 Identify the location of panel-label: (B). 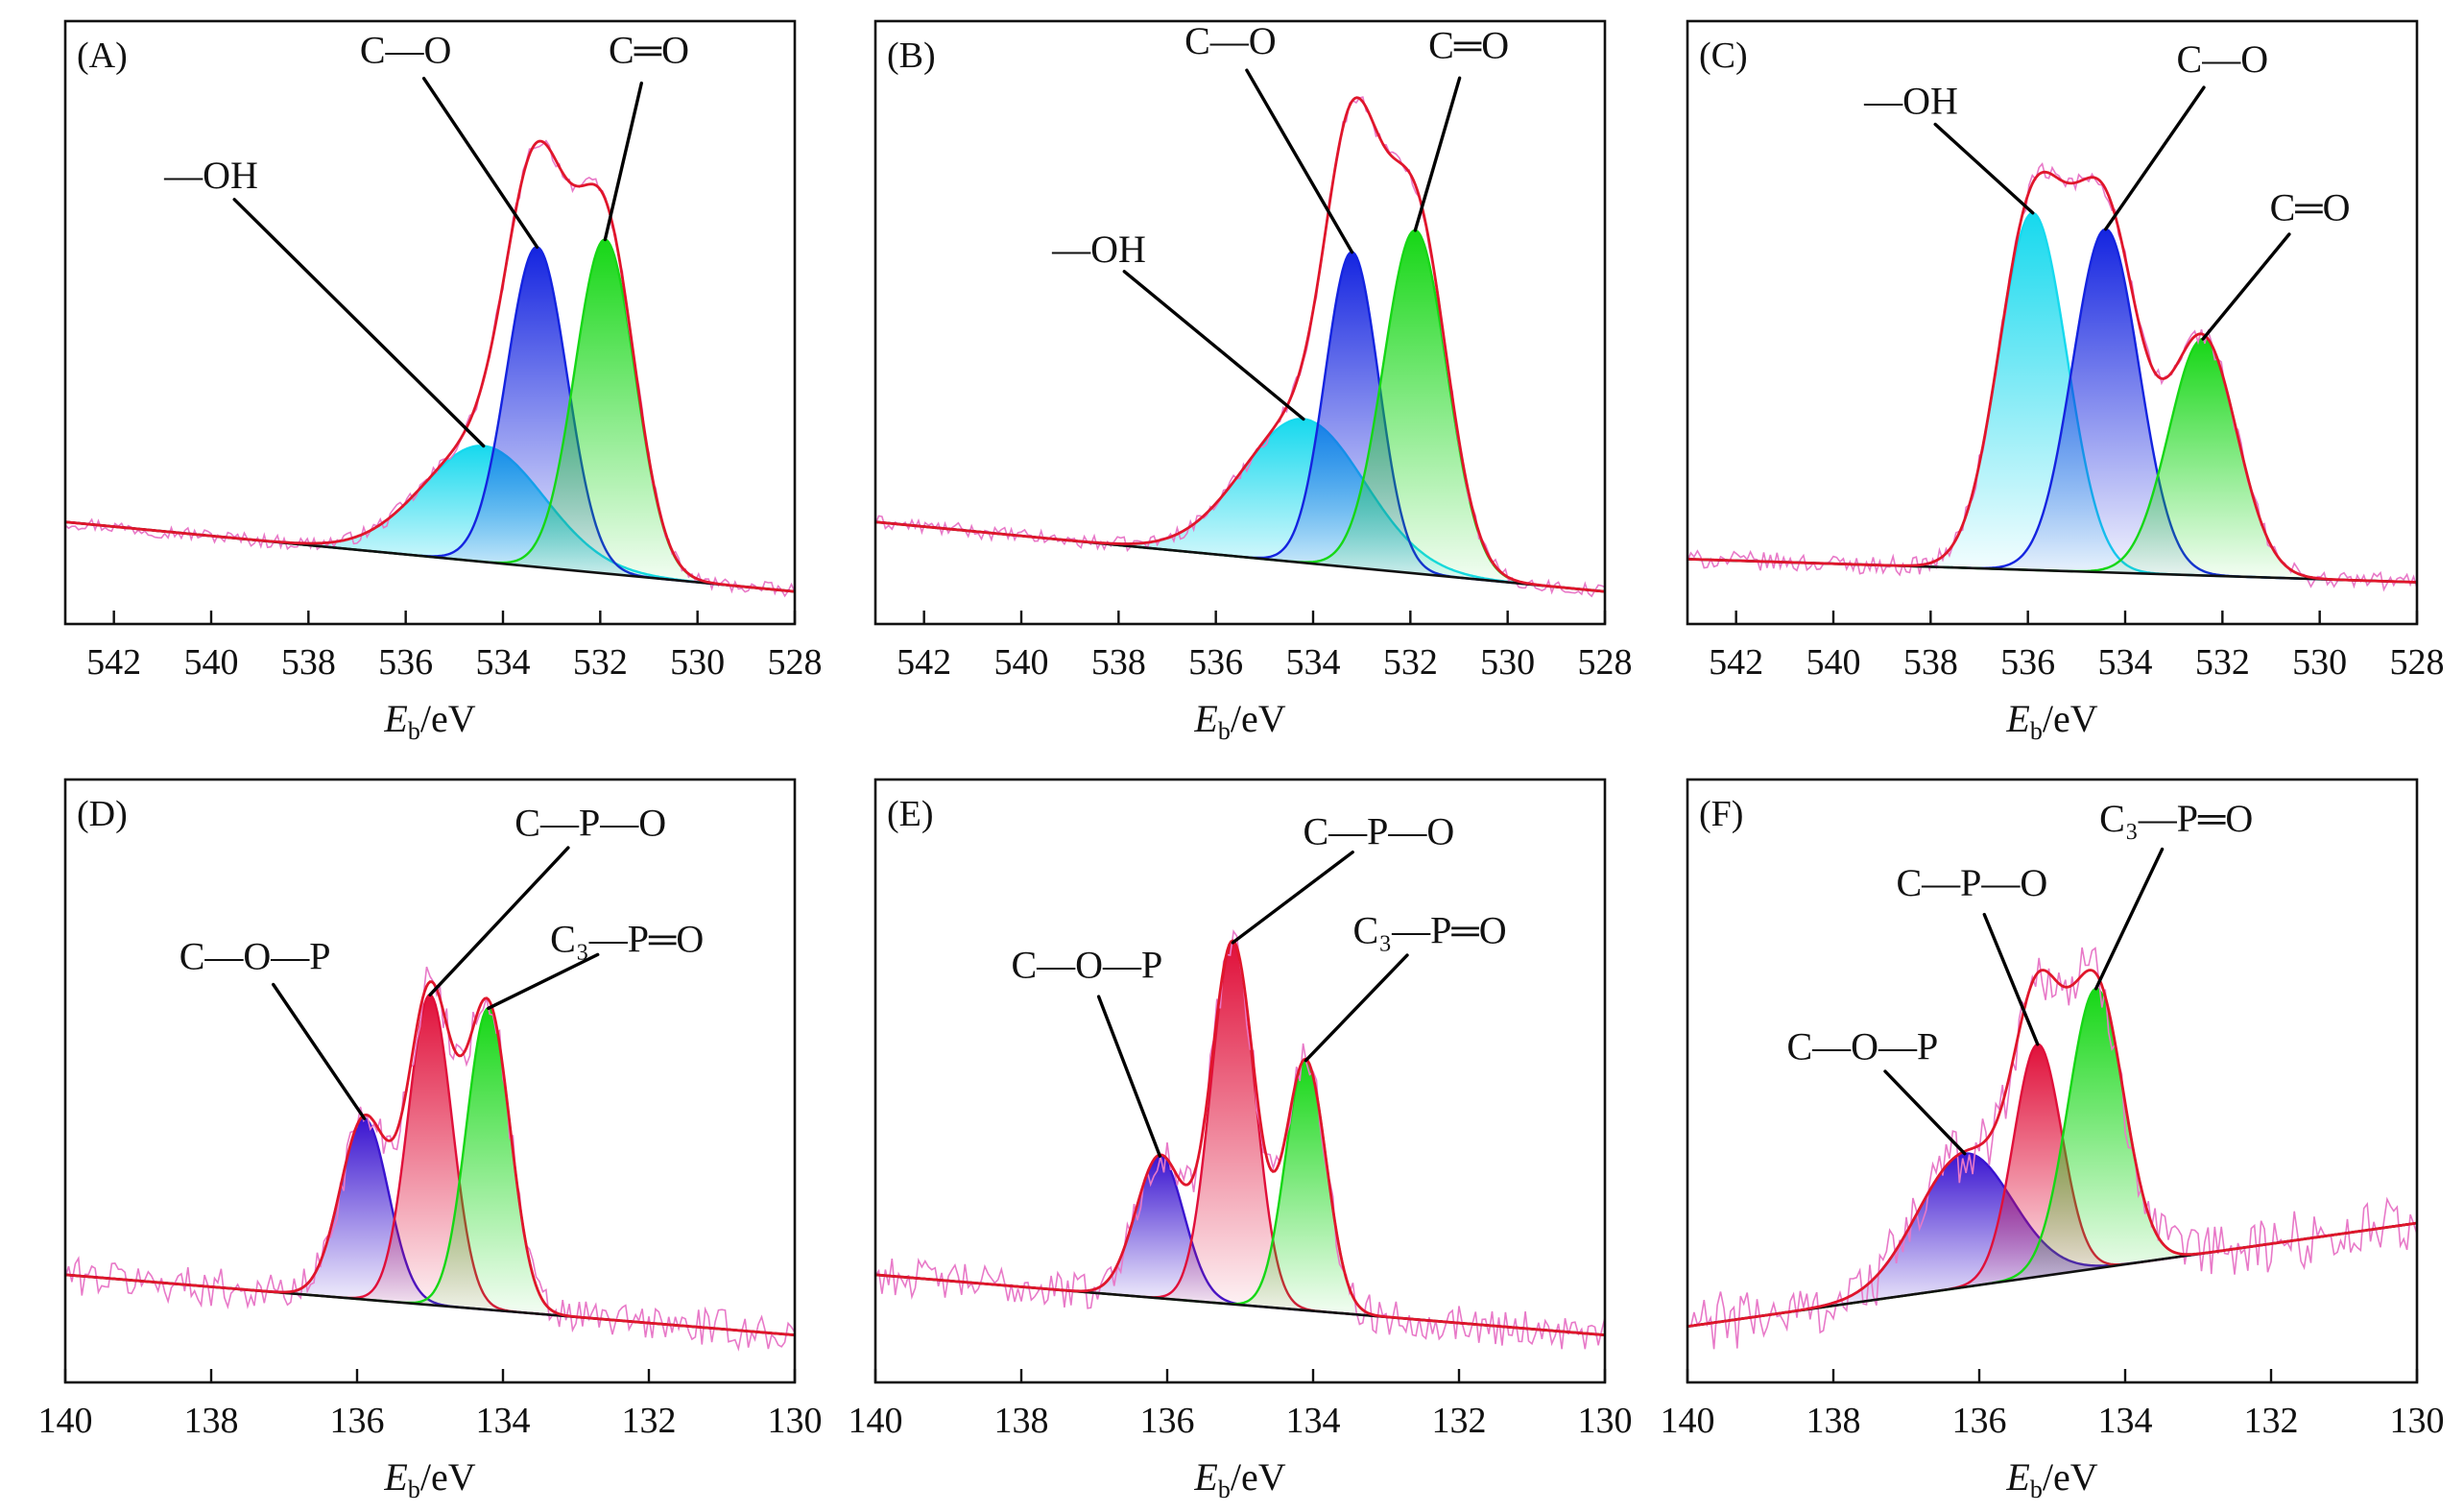
(911, 56).